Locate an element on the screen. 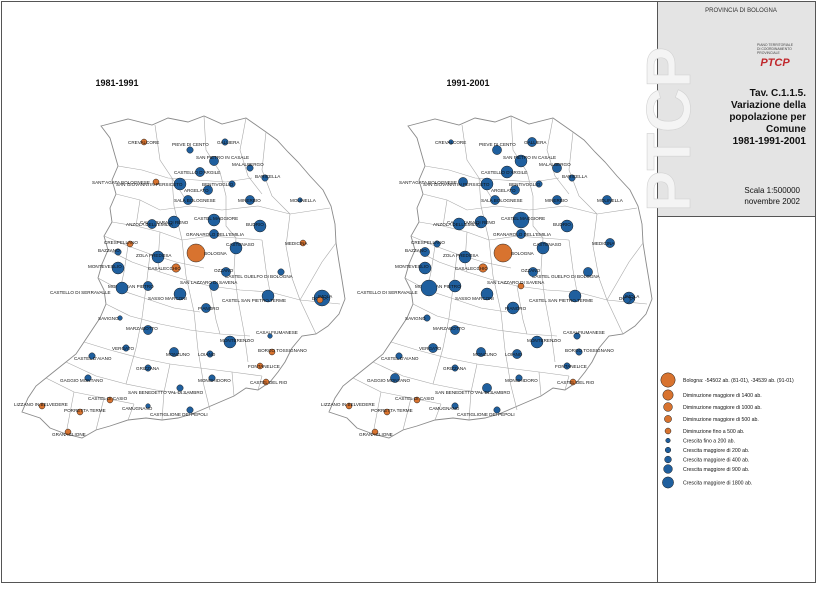  municipality-label: MEDICINA is located at coordinates (603, 243).